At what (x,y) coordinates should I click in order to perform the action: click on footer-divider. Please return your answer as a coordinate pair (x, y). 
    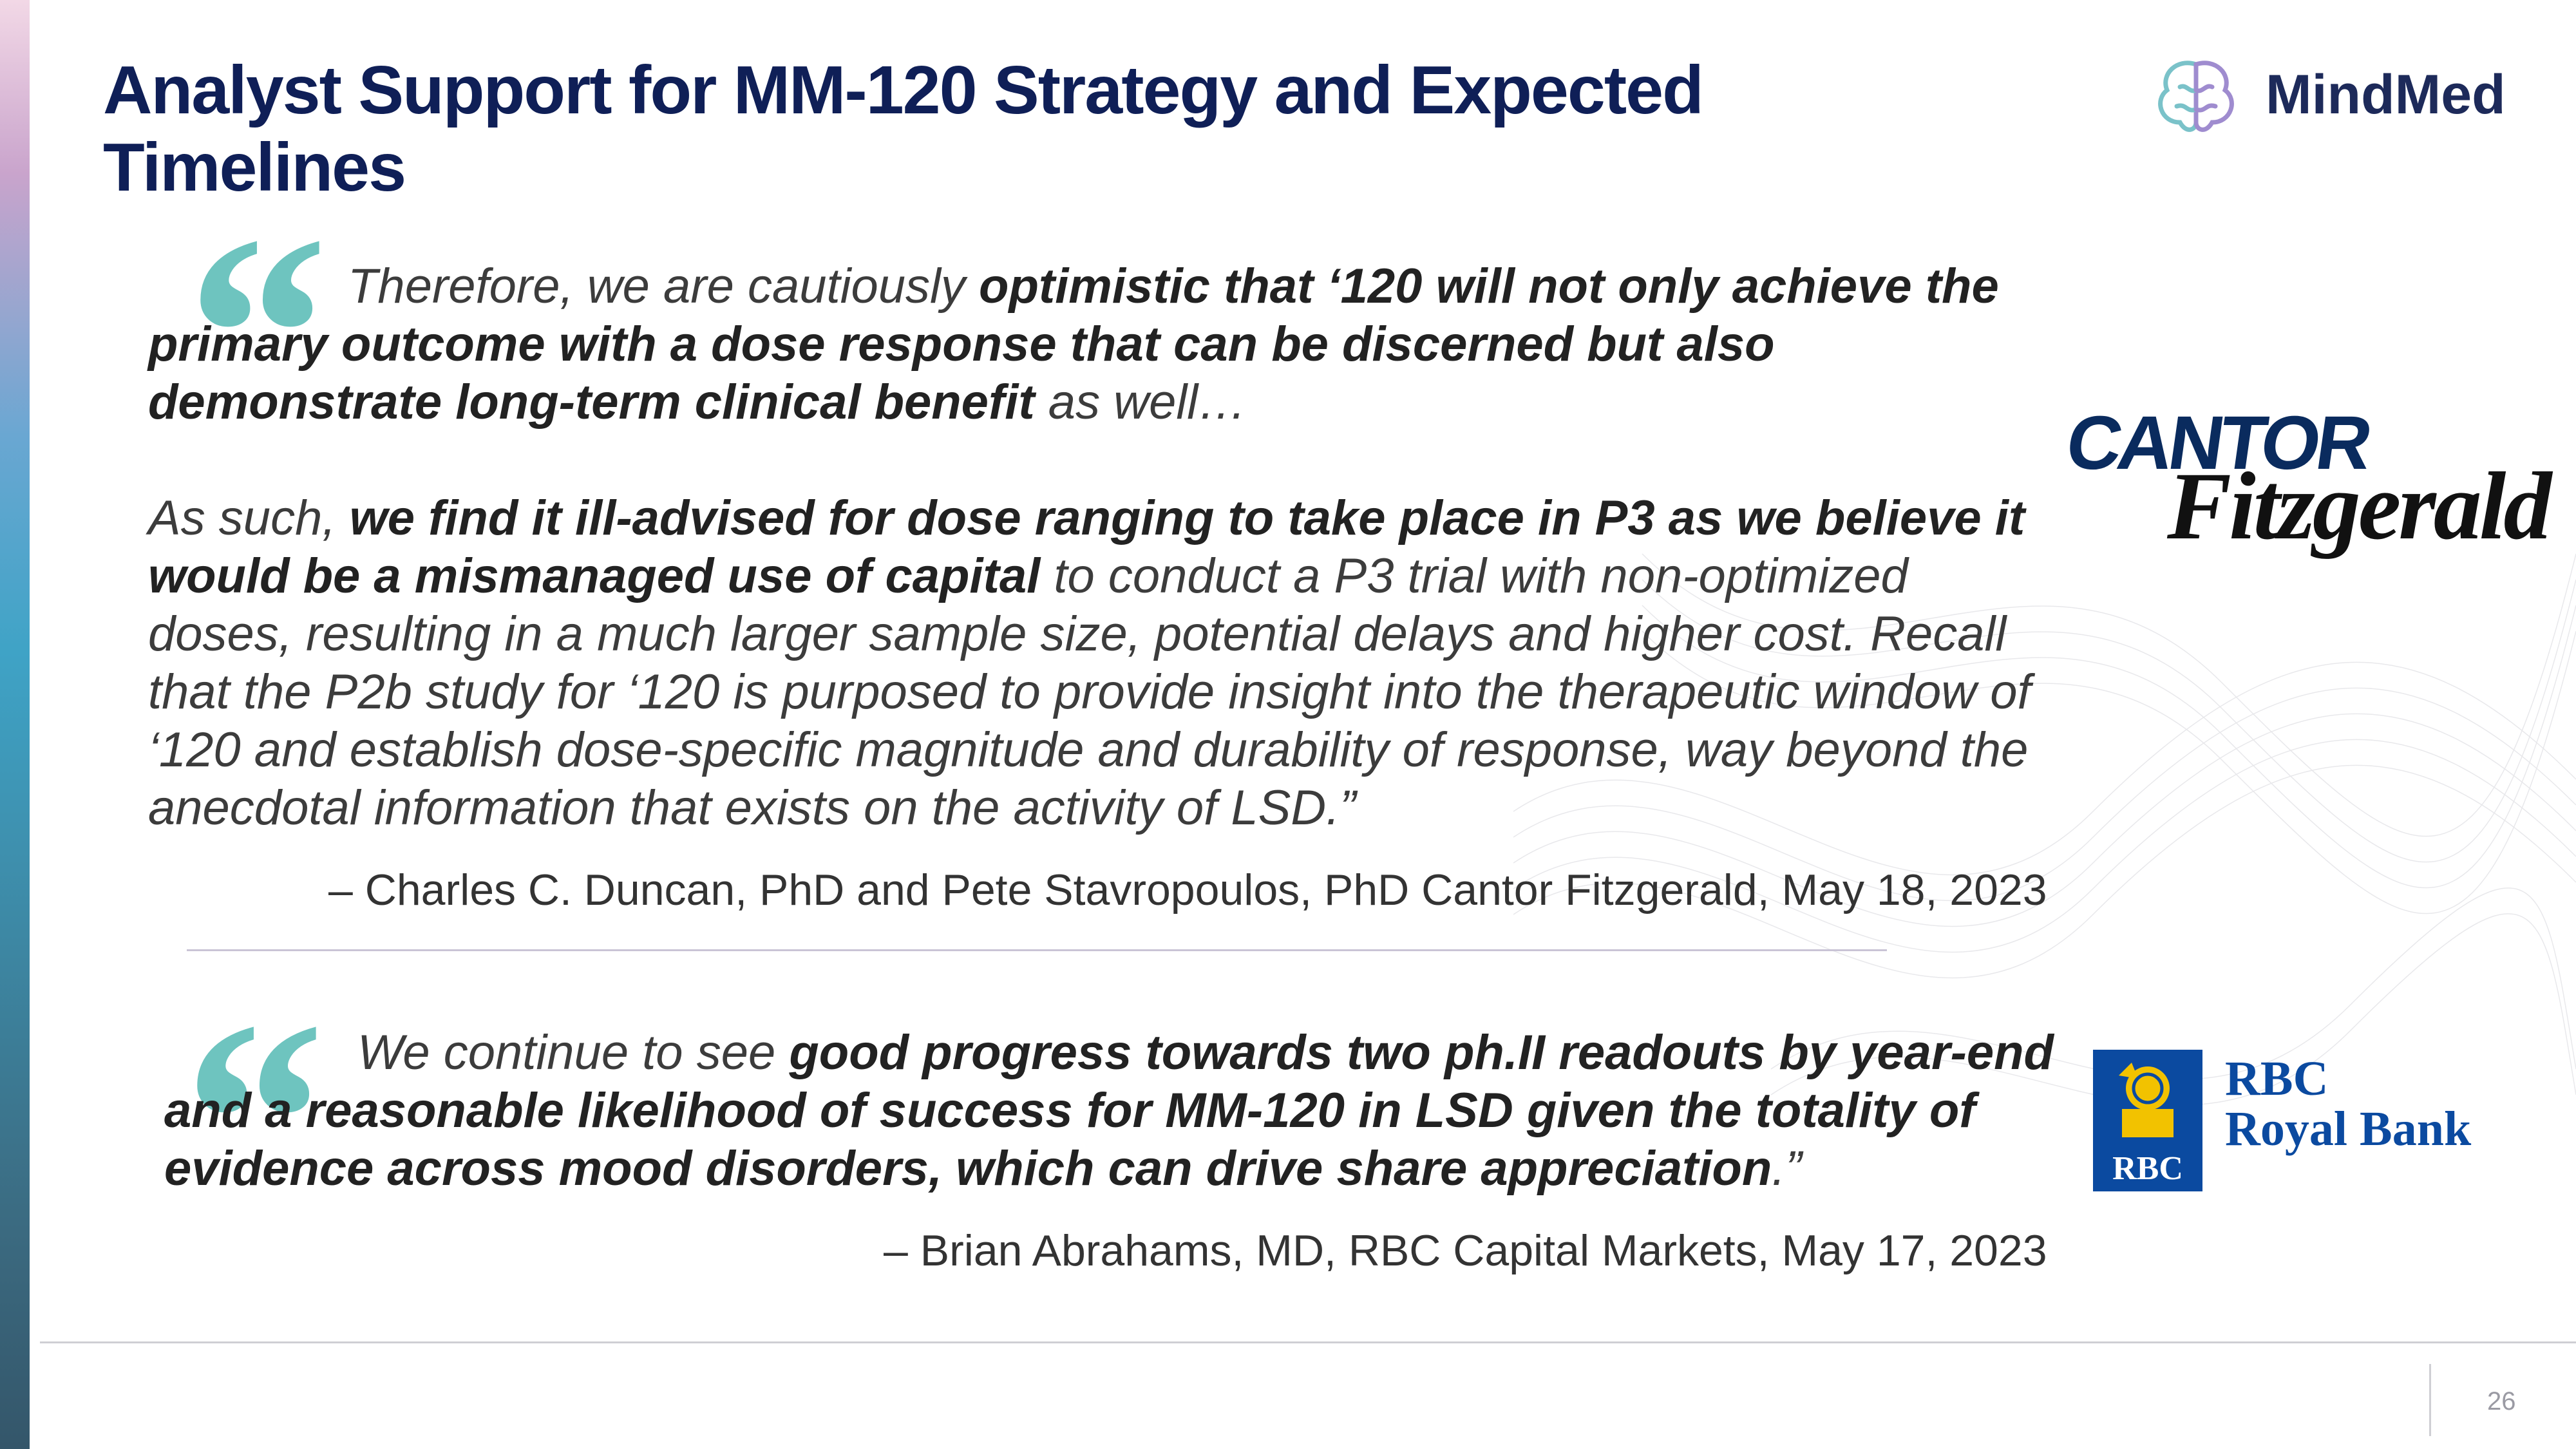
    Looking at the image, I should click on (1308, 1342).